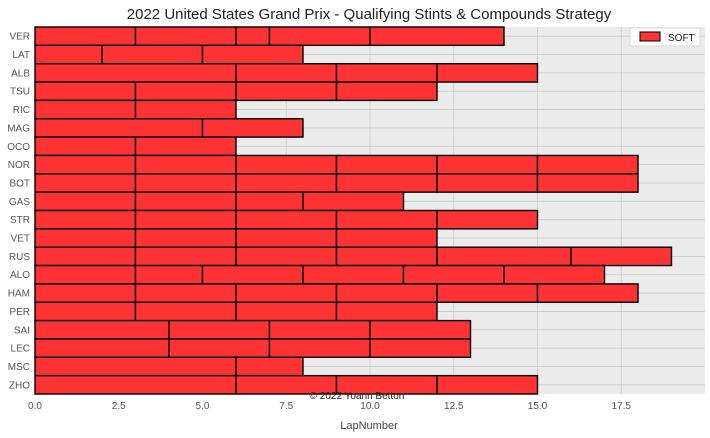 This screenshot has width=710, height=438. Describe the element at coordinates (19, 202) in the screenshot. I see `y-tick-label: GAS` at that location.